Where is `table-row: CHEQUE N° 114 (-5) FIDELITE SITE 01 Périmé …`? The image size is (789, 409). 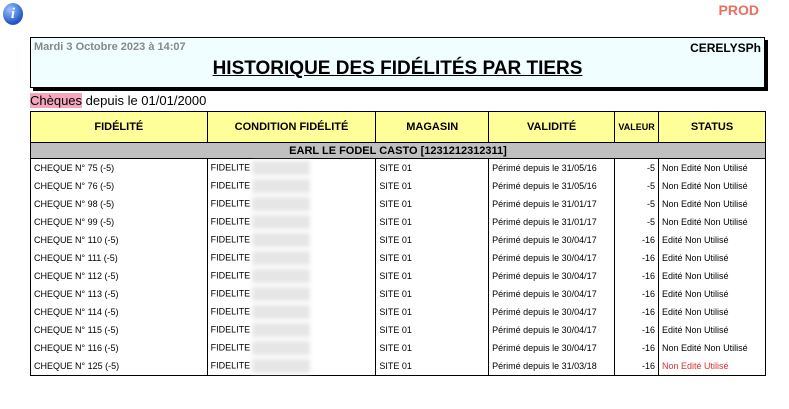
table-row: CHEQUE N° 114 (-5) FIDELITE SITE 01 Périmé … is located at coordinates (398, 312).